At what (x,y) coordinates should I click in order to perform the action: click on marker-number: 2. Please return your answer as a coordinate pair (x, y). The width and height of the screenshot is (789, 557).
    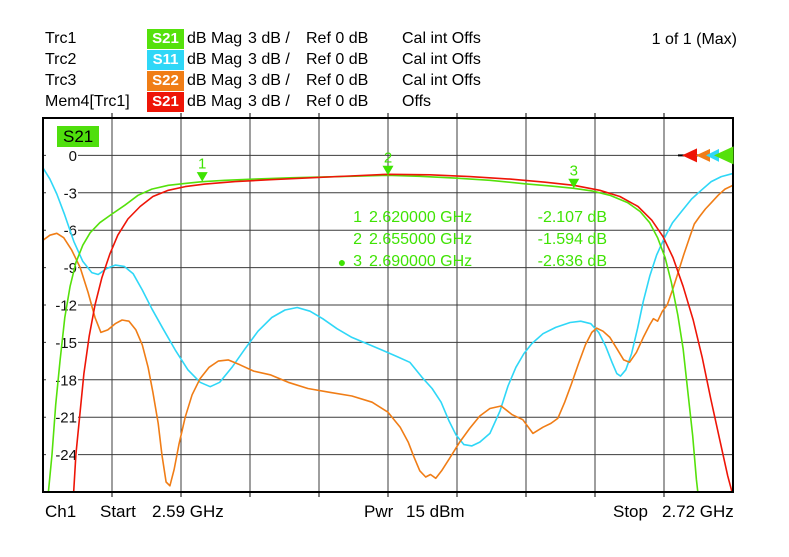
    Looking at the image, I should click on (357, 239).